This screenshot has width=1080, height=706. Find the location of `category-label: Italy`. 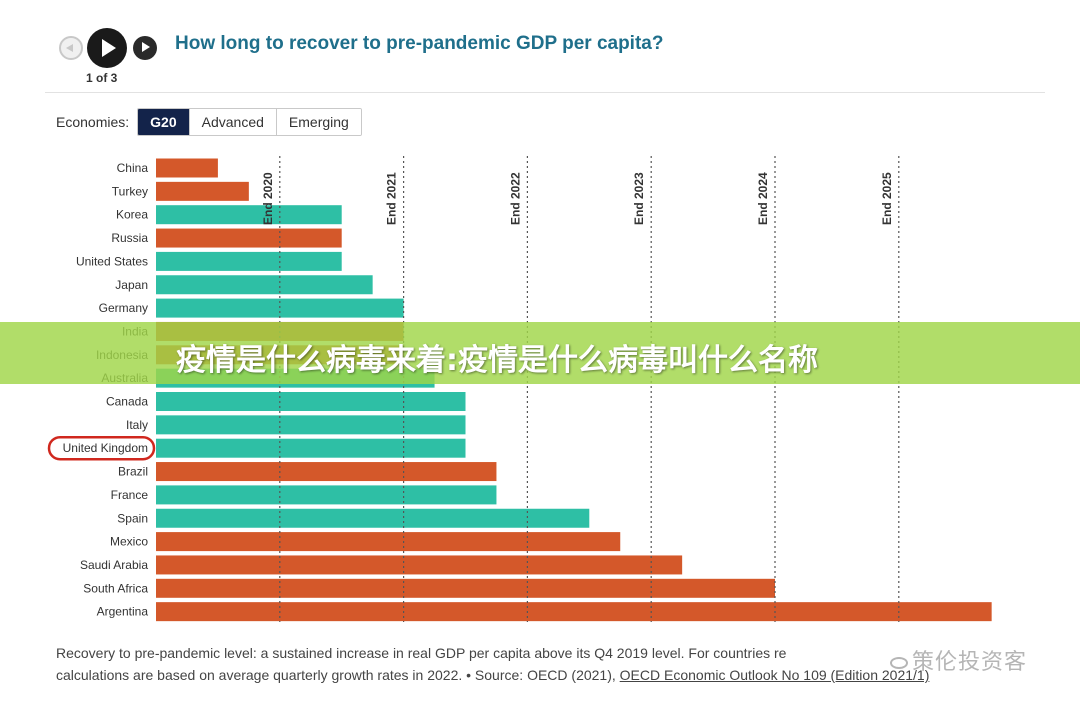

category-label: Italy is located at coordinates (137, 425).